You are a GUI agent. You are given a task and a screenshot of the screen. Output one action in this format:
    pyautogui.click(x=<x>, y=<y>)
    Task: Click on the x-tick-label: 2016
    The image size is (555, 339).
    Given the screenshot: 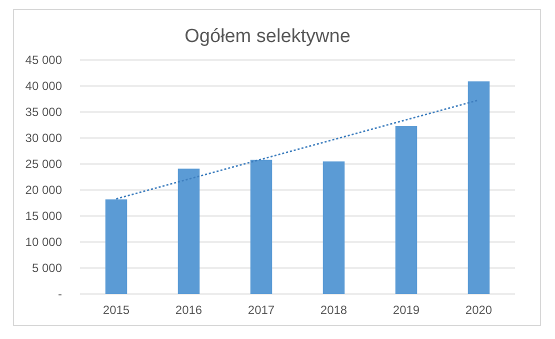 What is the action you would take?
    pyautogui.click(x=188, y=310)
    